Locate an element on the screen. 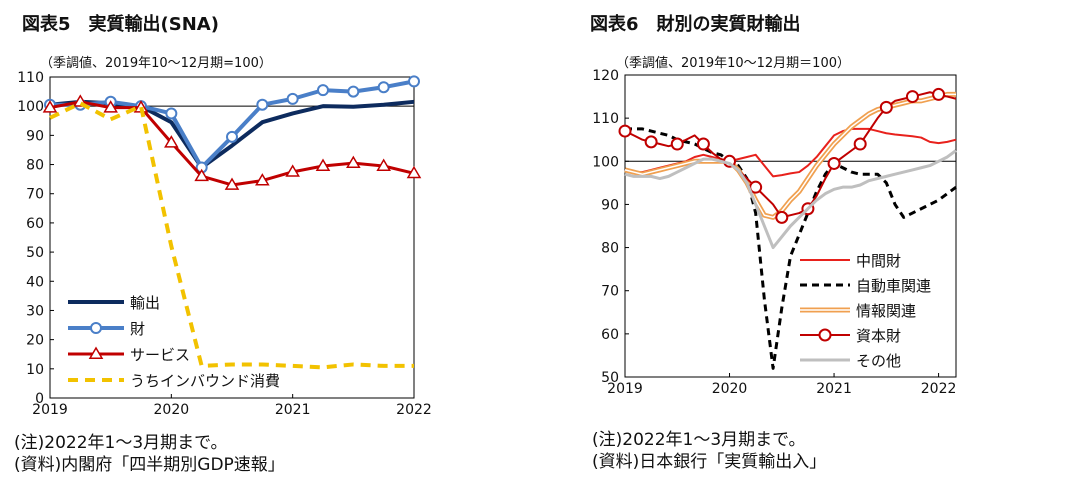 This screenshot has height=495, width=1080. left-ytick-label: 20 is located at coordinates (35, 341).